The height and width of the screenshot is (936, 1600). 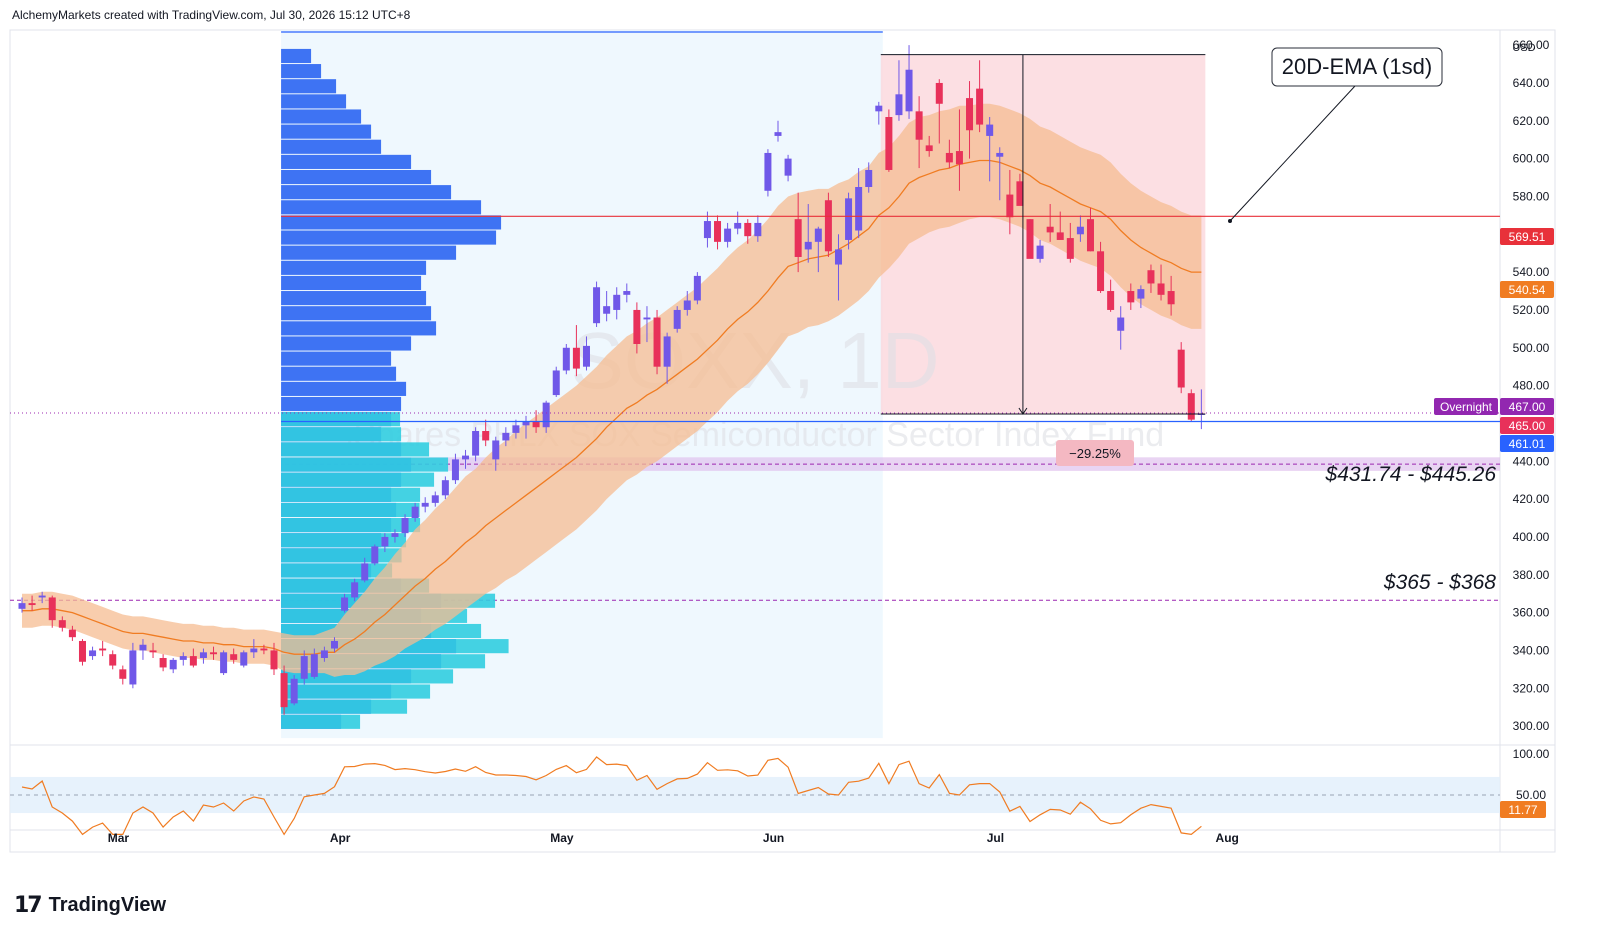 I want to click on close-tag-bg, so click(x=1527, y=425).